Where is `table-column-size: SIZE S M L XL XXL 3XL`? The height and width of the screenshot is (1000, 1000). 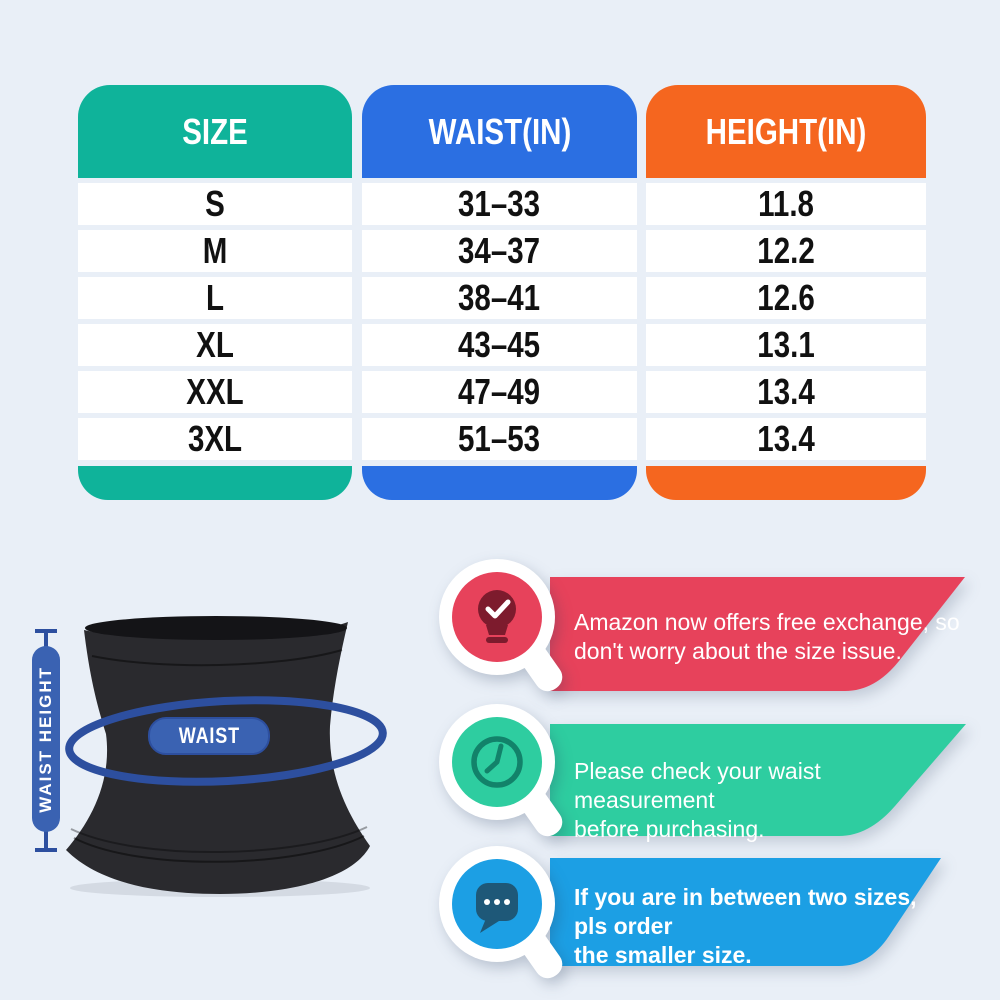 table-column-size: SIZE S M L XL XXL 3XL is located at coordinates (215, 292).